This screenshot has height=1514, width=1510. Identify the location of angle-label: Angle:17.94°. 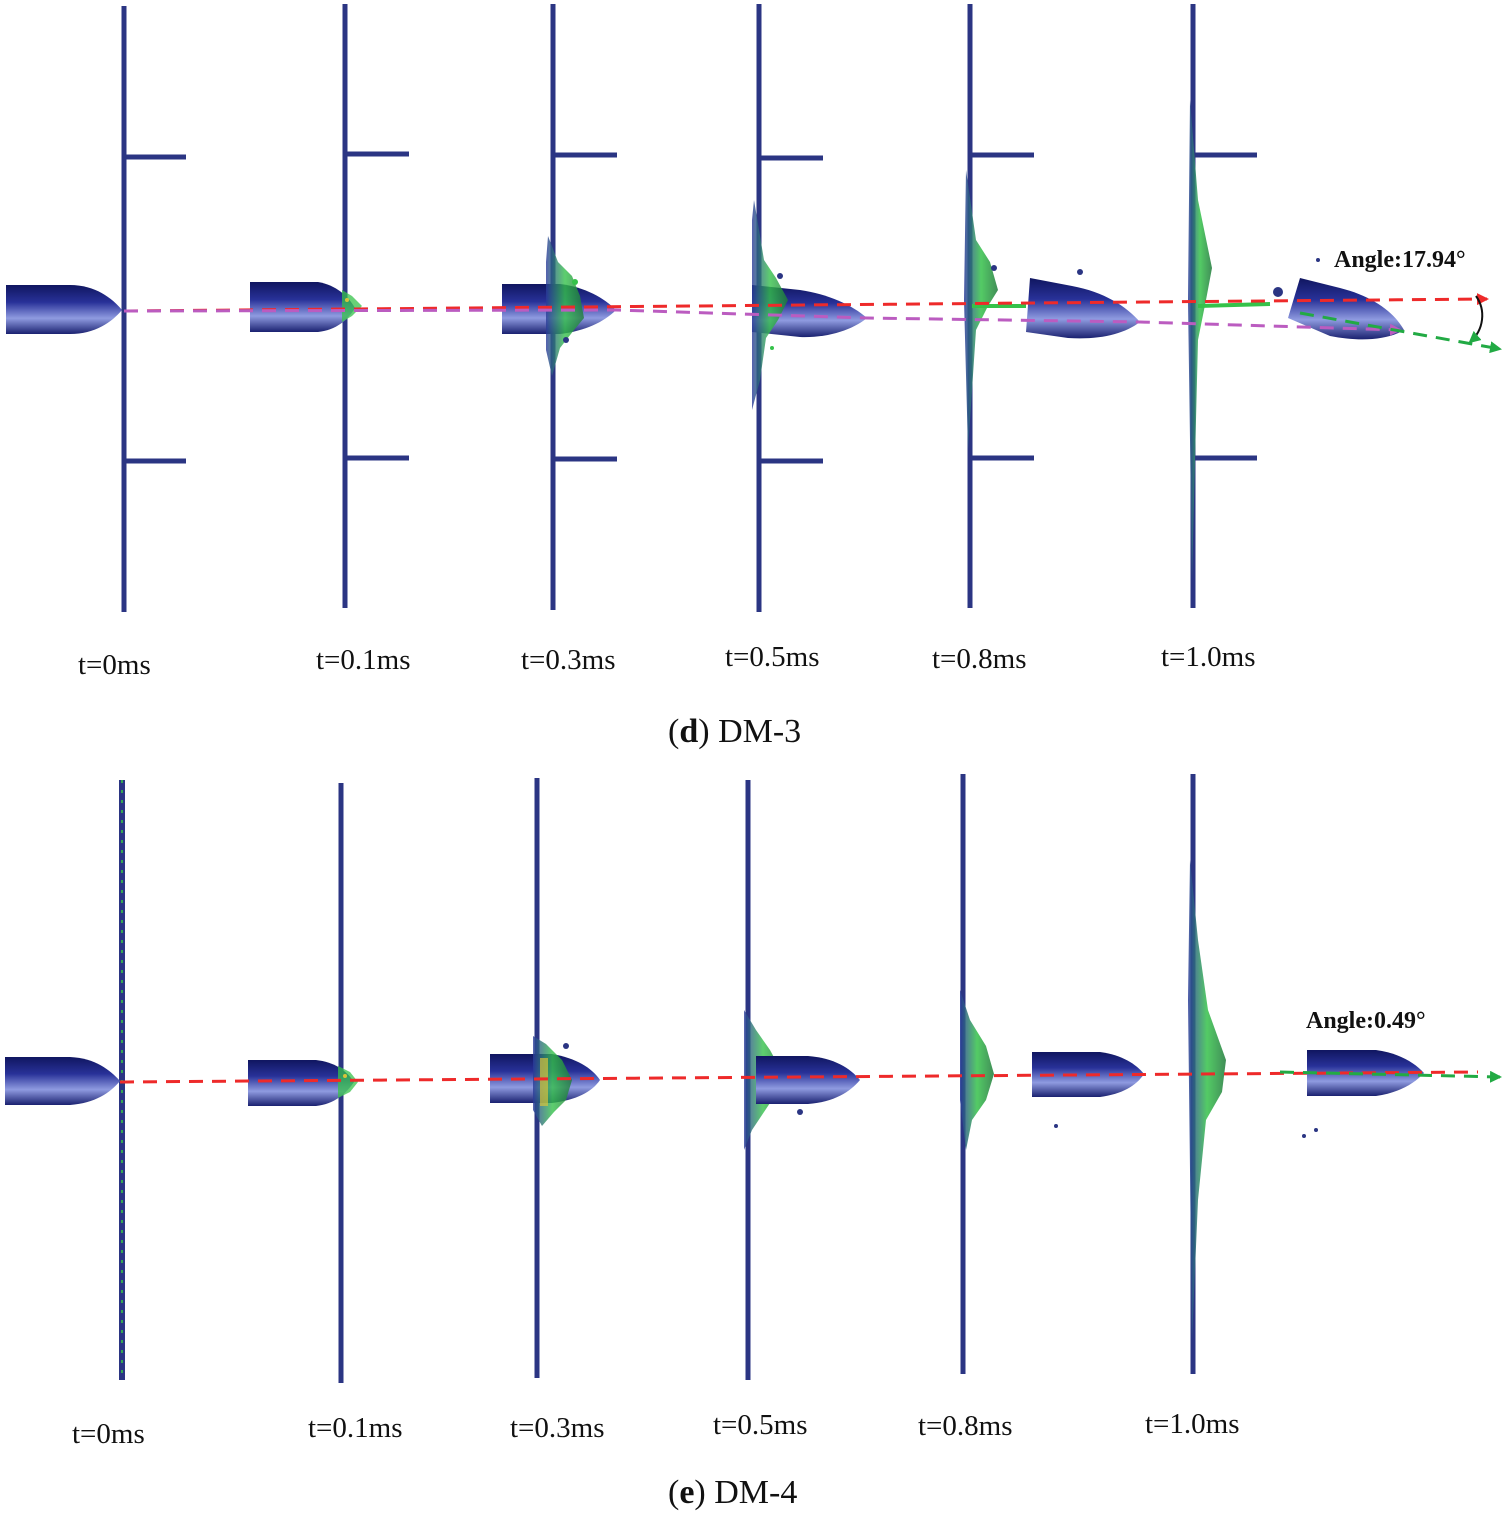
(1400, 260).